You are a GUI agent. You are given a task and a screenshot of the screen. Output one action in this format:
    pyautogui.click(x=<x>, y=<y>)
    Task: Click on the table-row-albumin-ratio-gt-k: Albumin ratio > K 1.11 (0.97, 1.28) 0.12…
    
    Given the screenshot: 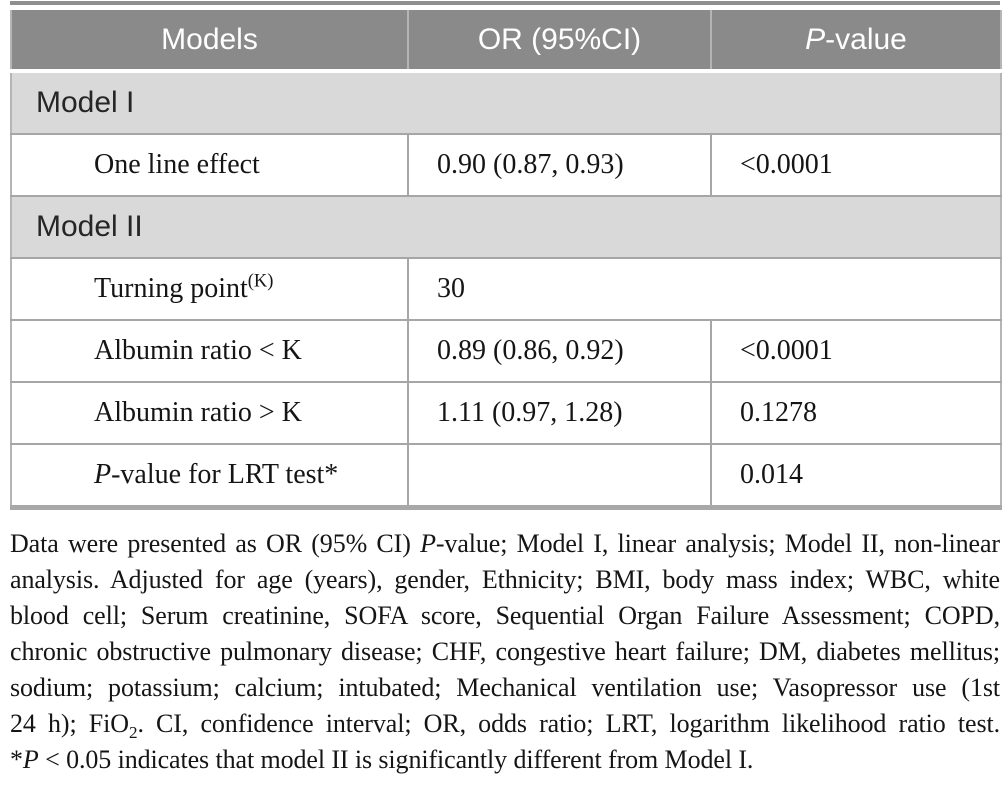 What is the action you would take?
    pyautogui.click(x=506, y=412)
    